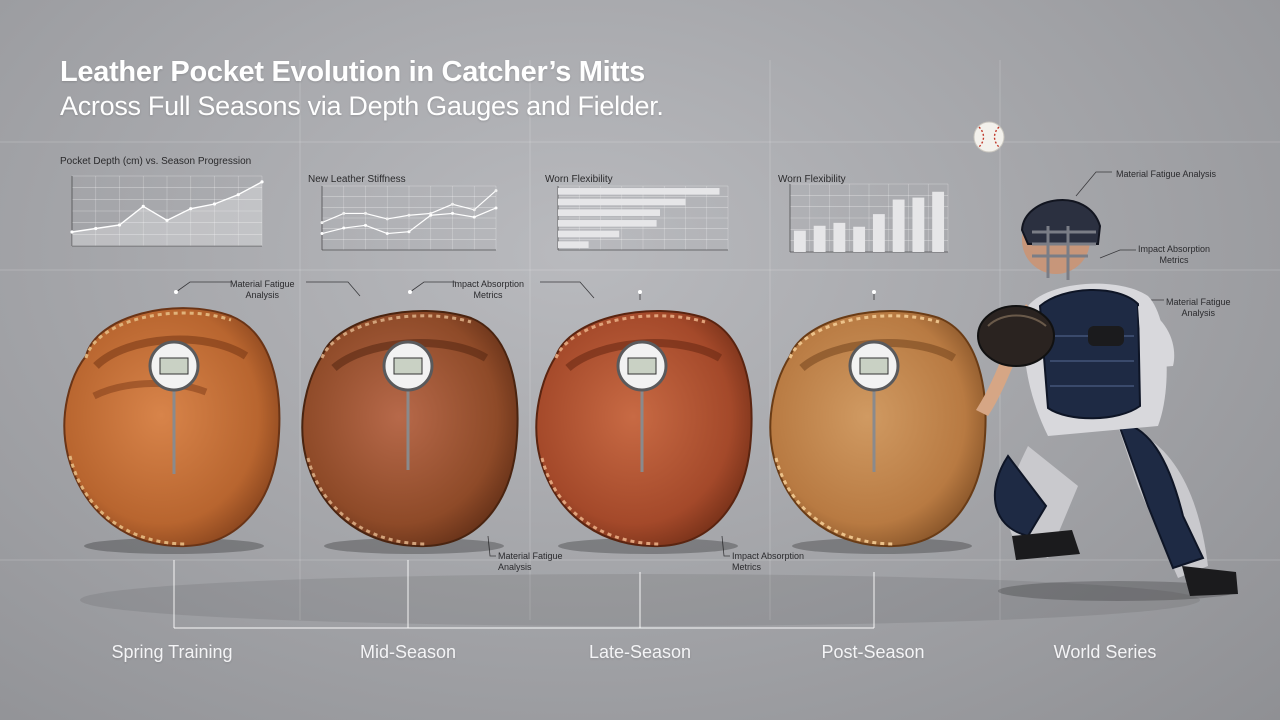 The height and width of the screenshot is (720, 1280). I want to click on chart1-title: Pocket Depth (cm) vs. Season Progression, so click(156, 161).